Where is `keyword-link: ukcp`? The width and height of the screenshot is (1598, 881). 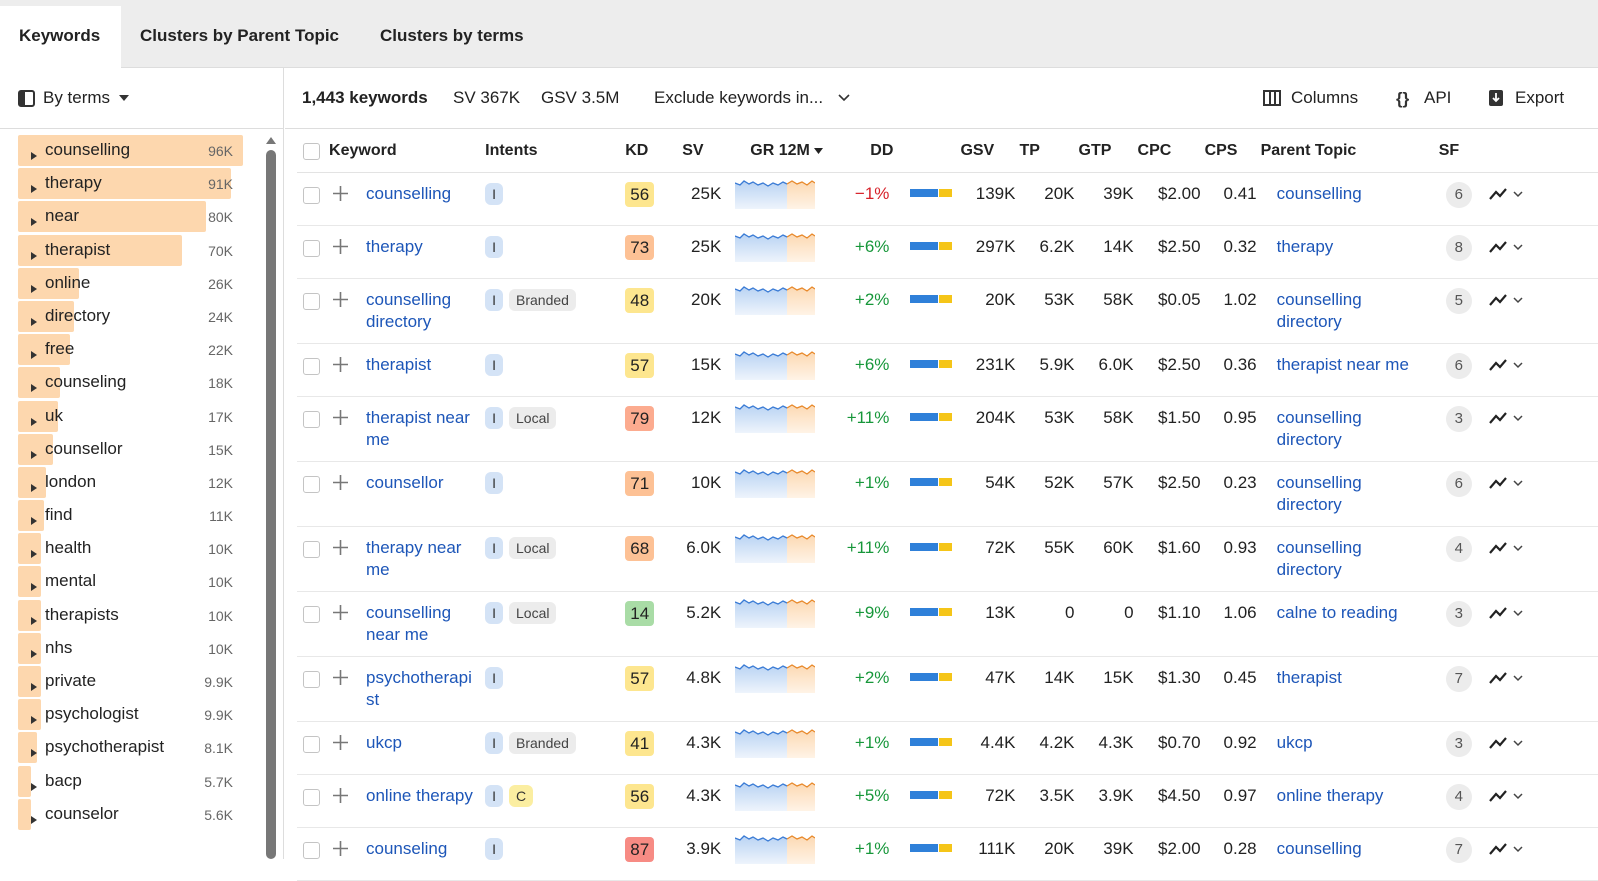 keyword-link: ukcp is located at coordinates (384, 742).